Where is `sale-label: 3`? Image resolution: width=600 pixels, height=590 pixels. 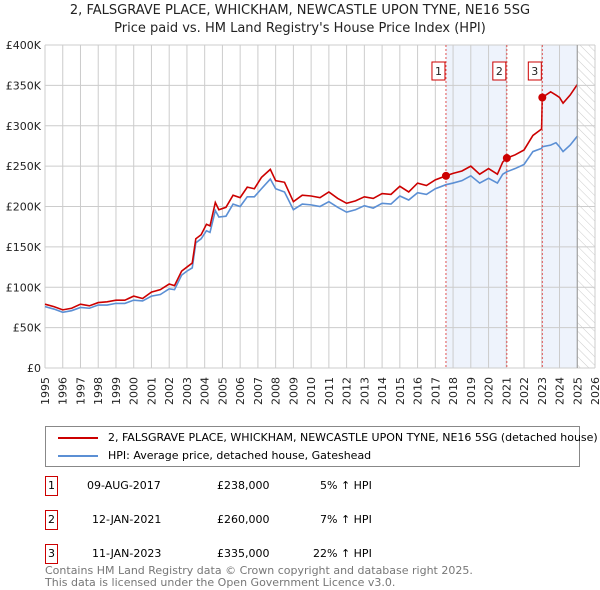
sale-label: 3 is located at coordinates (534, 71).